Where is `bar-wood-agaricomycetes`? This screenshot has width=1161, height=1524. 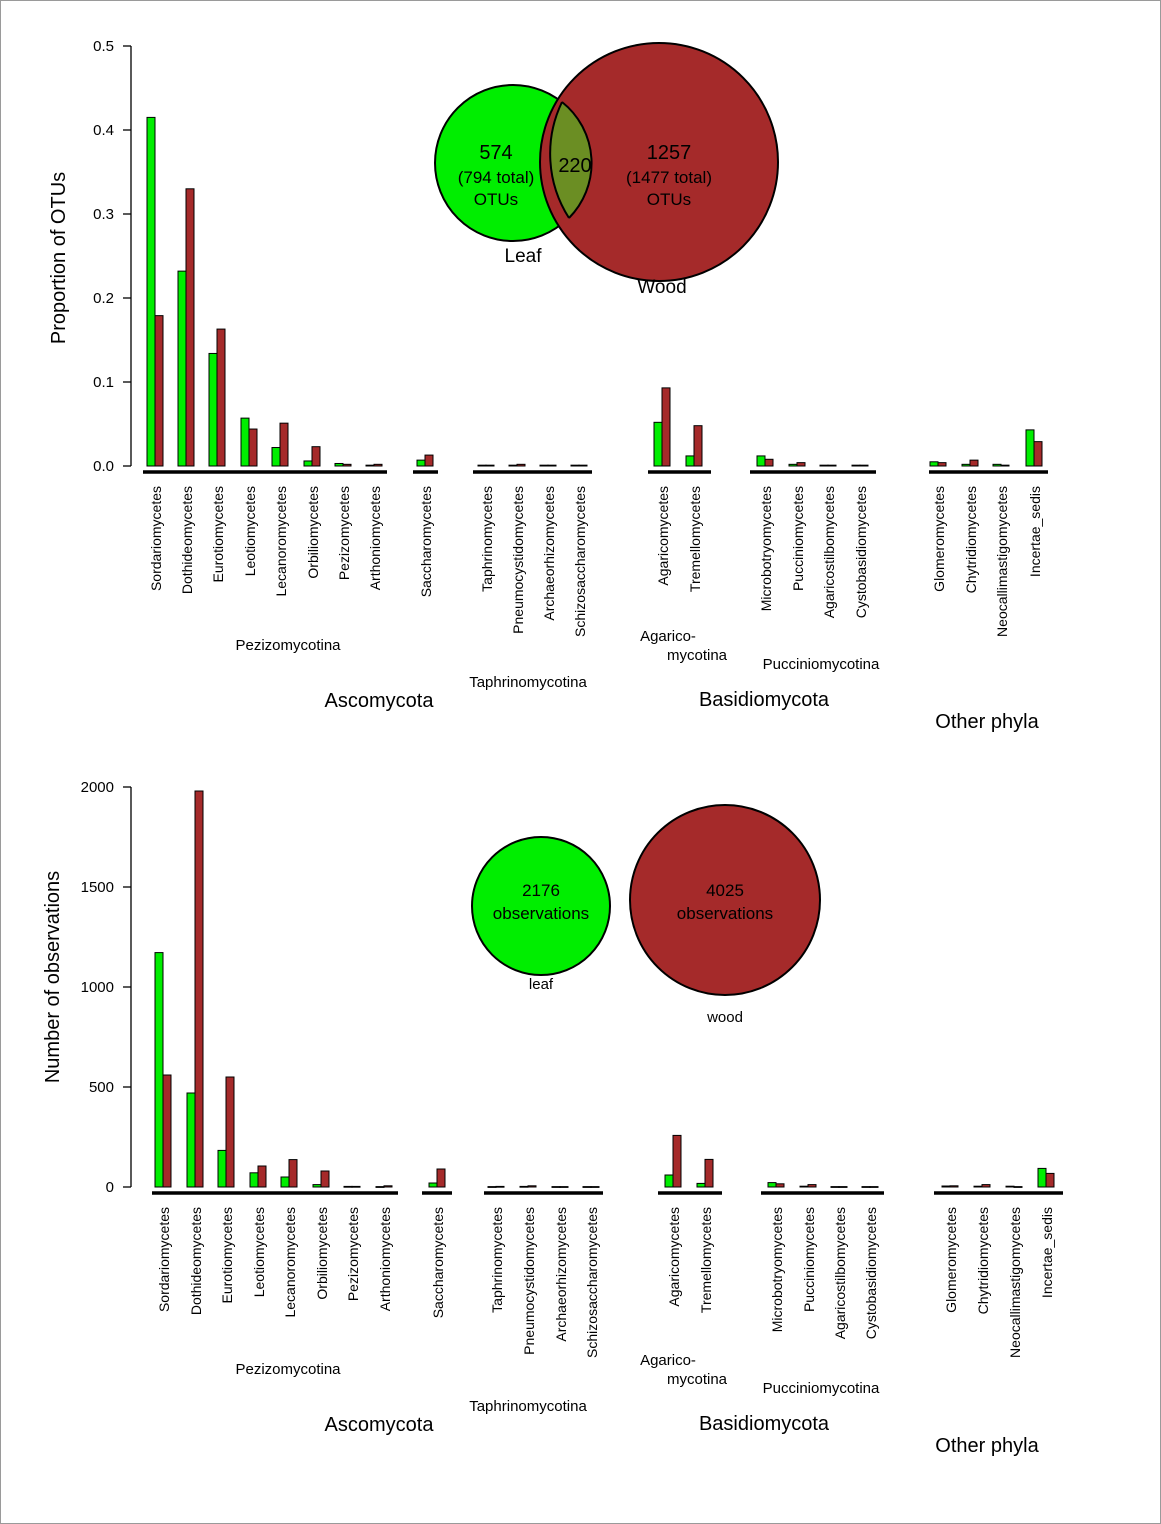
bar-wood-agaricomycetes is located at coordinates (677, 1161).